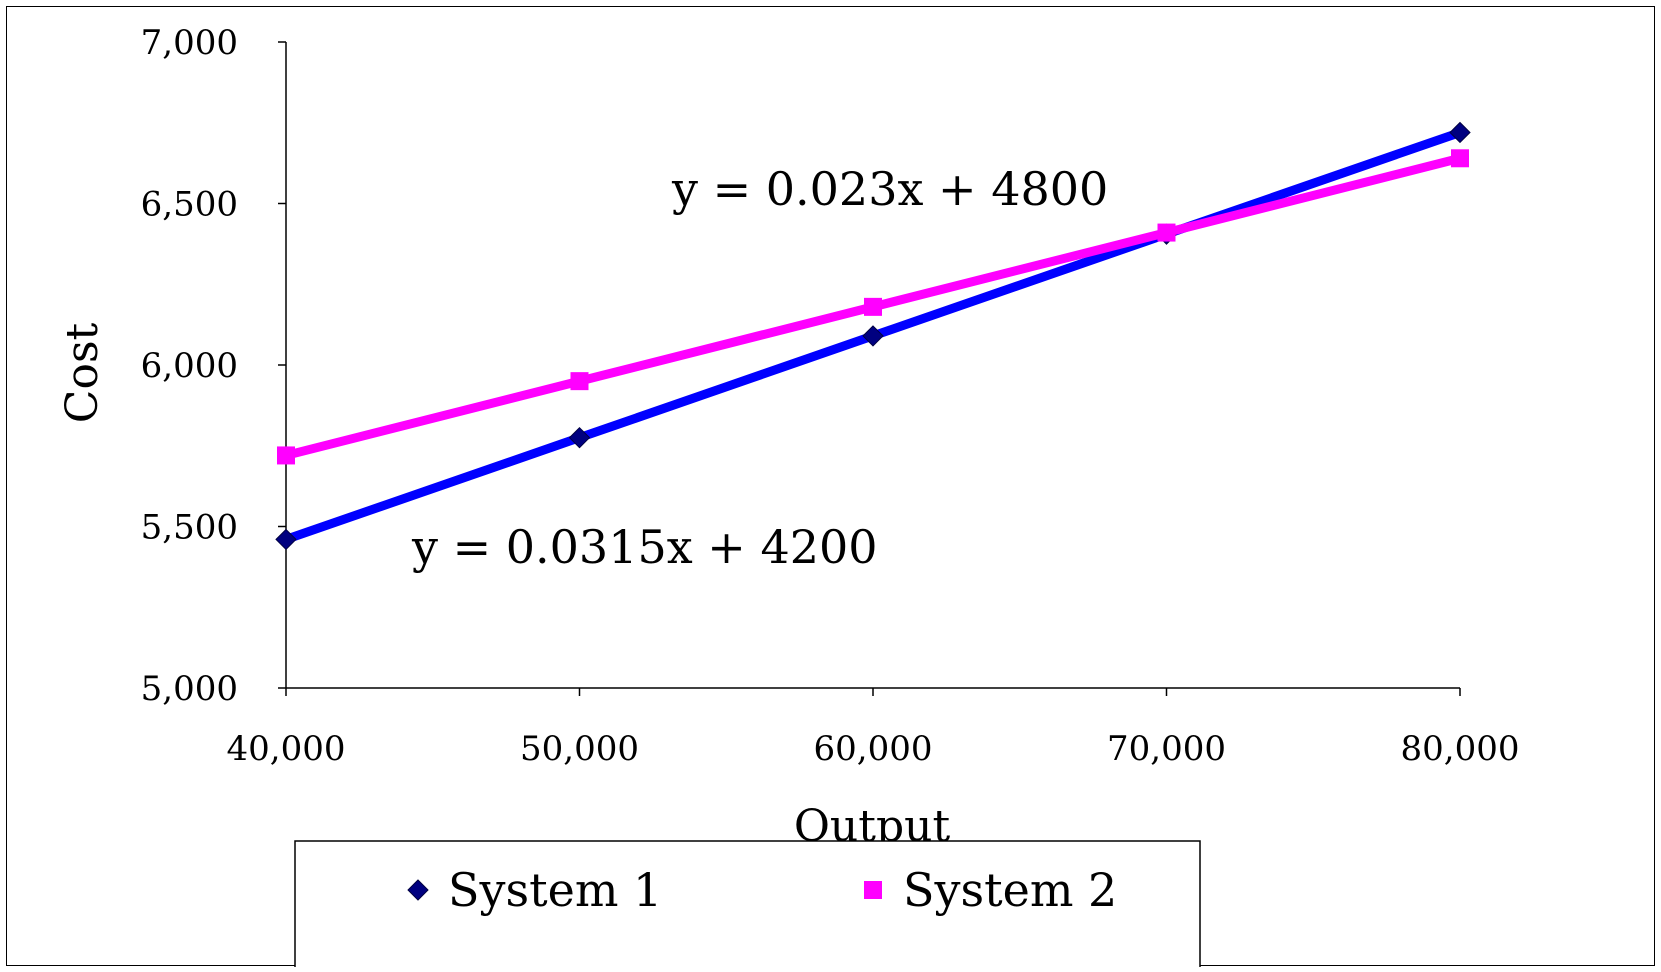 This screenshot has width=1661, height=972. I want to click on x-tick-label: 50,000, so click(579, 749).